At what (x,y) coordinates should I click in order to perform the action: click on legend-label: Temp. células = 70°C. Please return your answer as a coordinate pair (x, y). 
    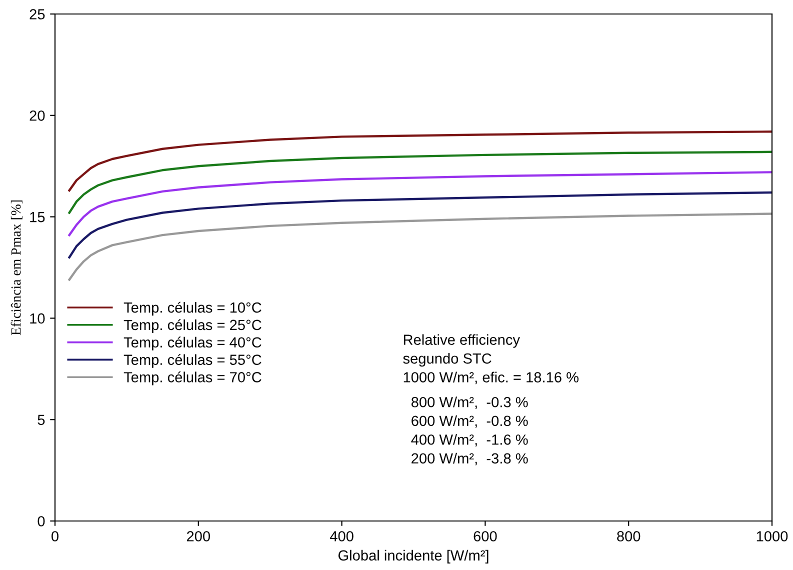
    Looking at the image, I should click on (193, 378).